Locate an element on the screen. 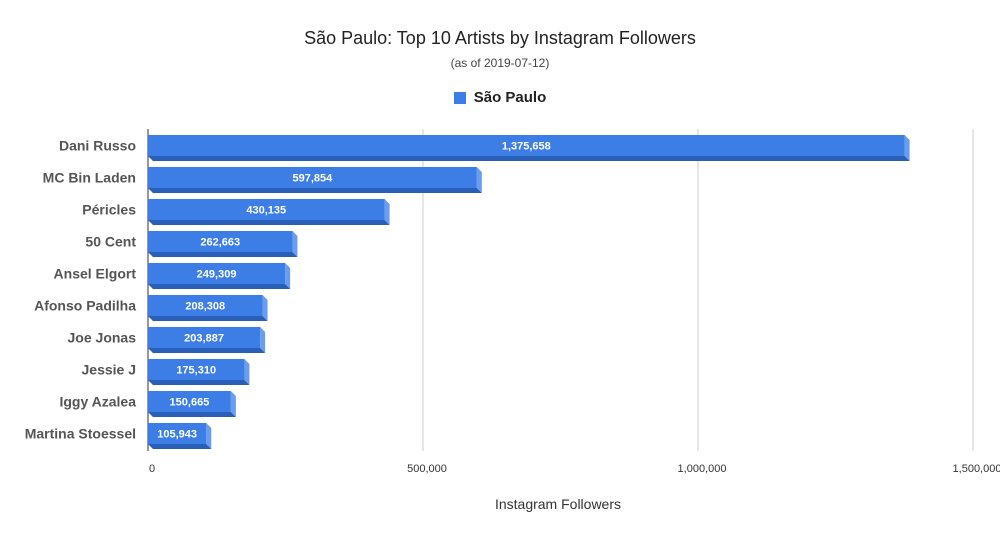 This screenshot has height=540, width=1000. category-label: Joe Jonas is located at coordinates (102, 338).